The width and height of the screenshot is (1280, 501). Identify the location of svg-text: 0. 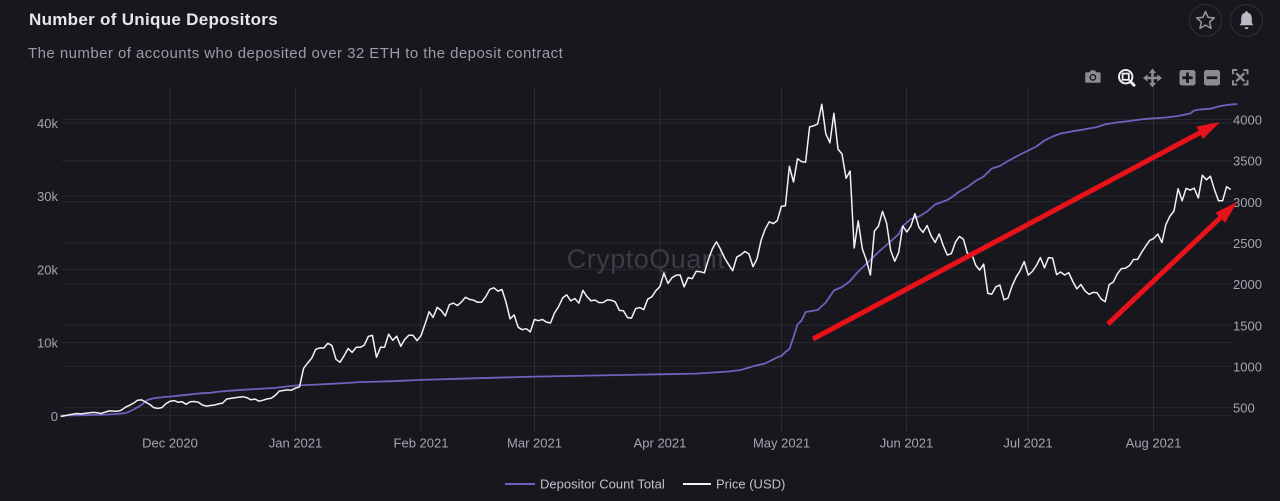
(54, 416).